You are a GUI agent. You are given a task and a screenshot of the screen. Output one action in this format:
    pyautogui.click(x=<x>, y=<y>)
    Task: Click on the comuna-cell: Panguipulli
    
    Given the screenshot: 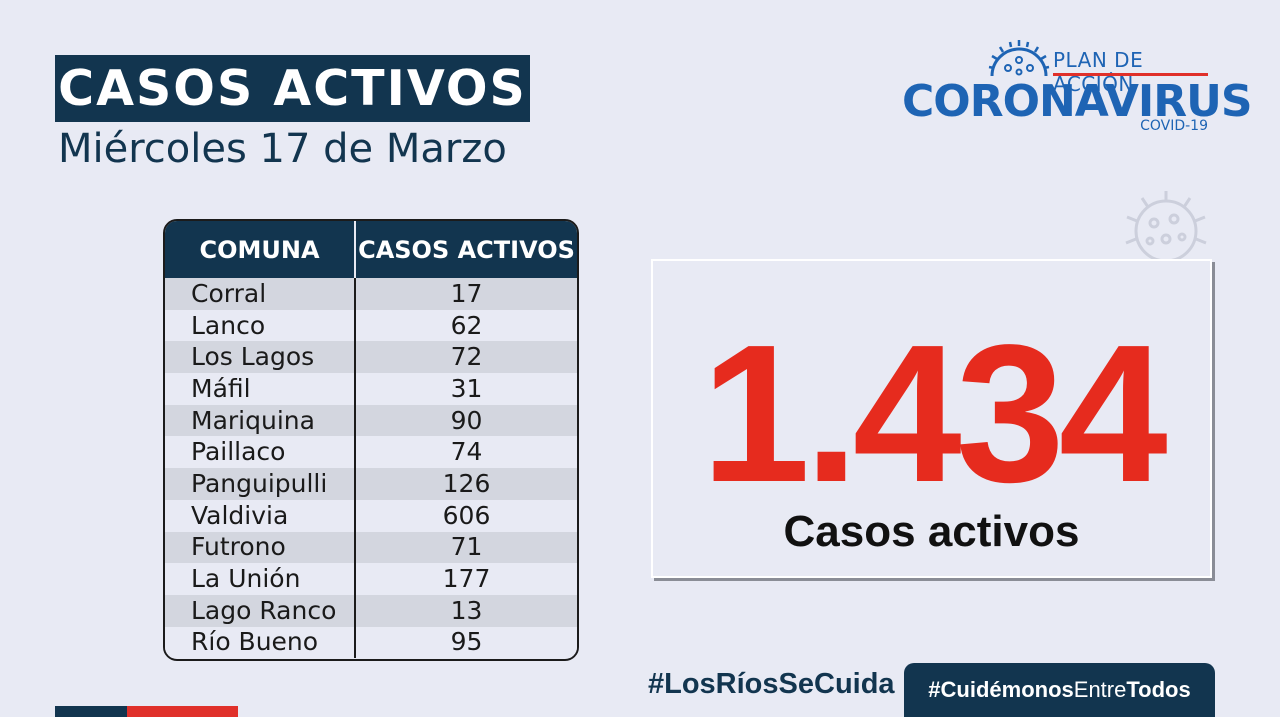 What is the action you would take?
    pyautogui.click(x=260, y=484)
    